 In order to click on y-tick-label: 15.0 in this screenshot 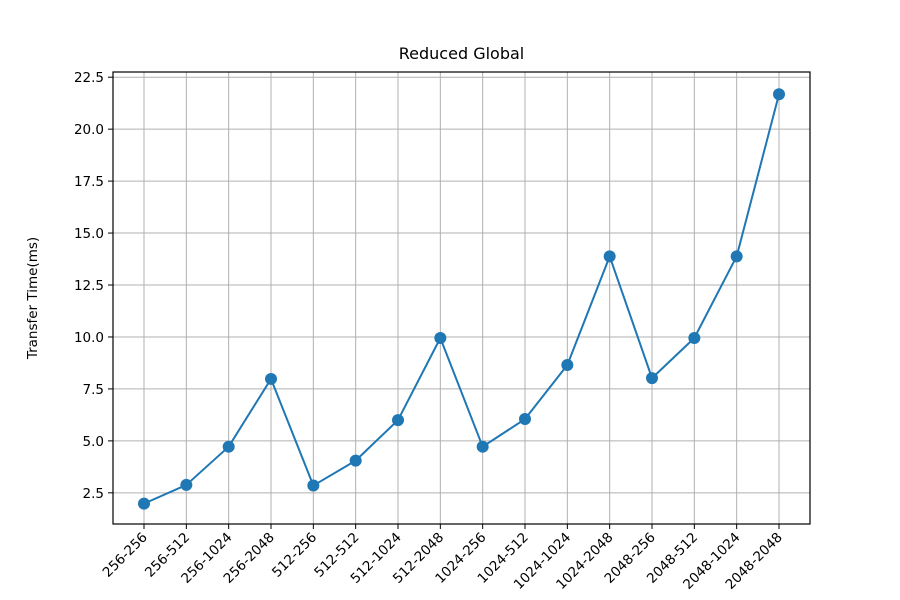, I will do `click(89, 234)`.